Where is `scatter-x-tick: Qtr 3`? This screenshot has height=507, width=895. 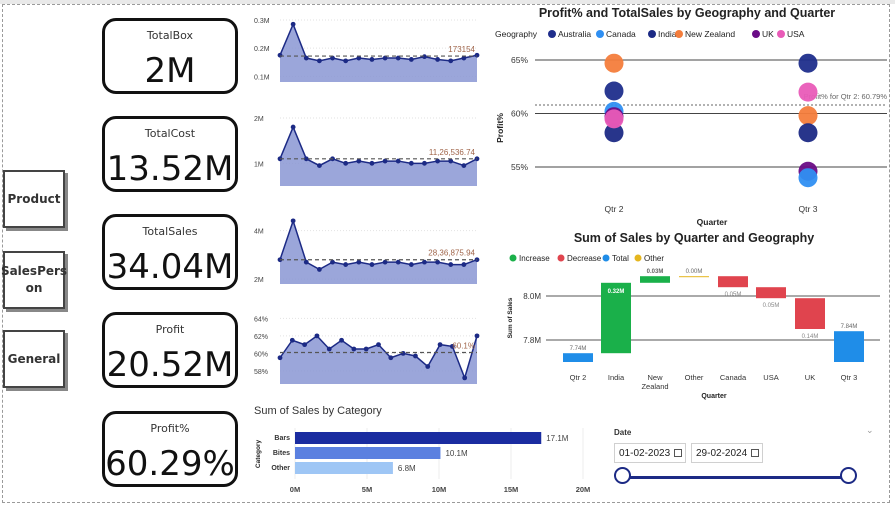 scatter-x-tick: Qtr 3 is located at coordinates (808, 209).